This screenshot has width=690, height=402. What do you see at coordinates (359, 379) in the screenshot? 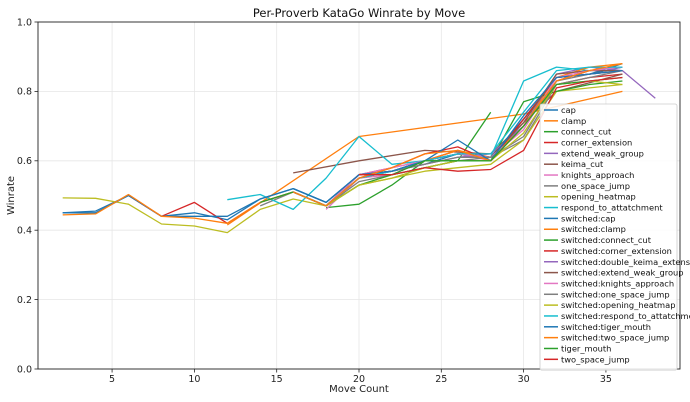
I see `x-tick-label: 20` at bounding box center [359, 379].